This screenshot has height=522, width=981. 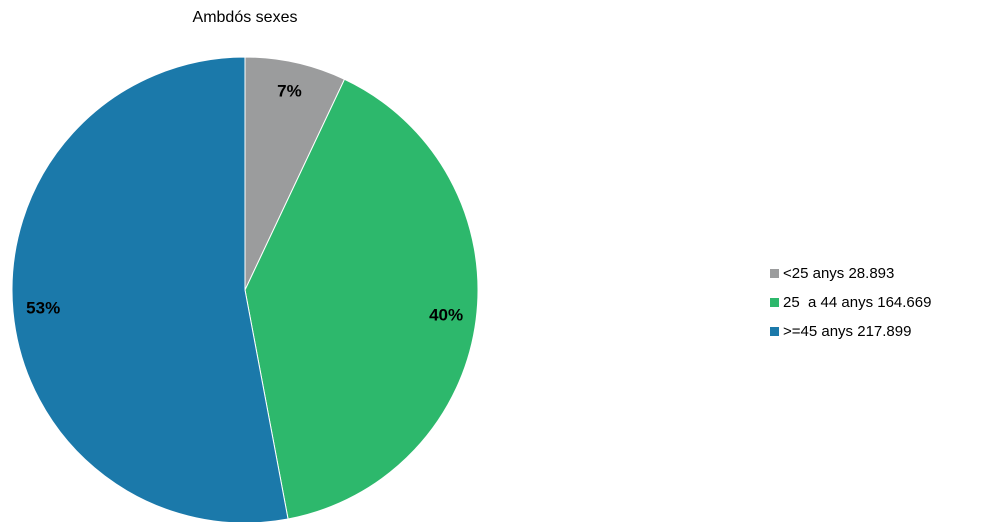 I want to click on legend-label: <25 anys 28.893, so click(x=839, y=273).